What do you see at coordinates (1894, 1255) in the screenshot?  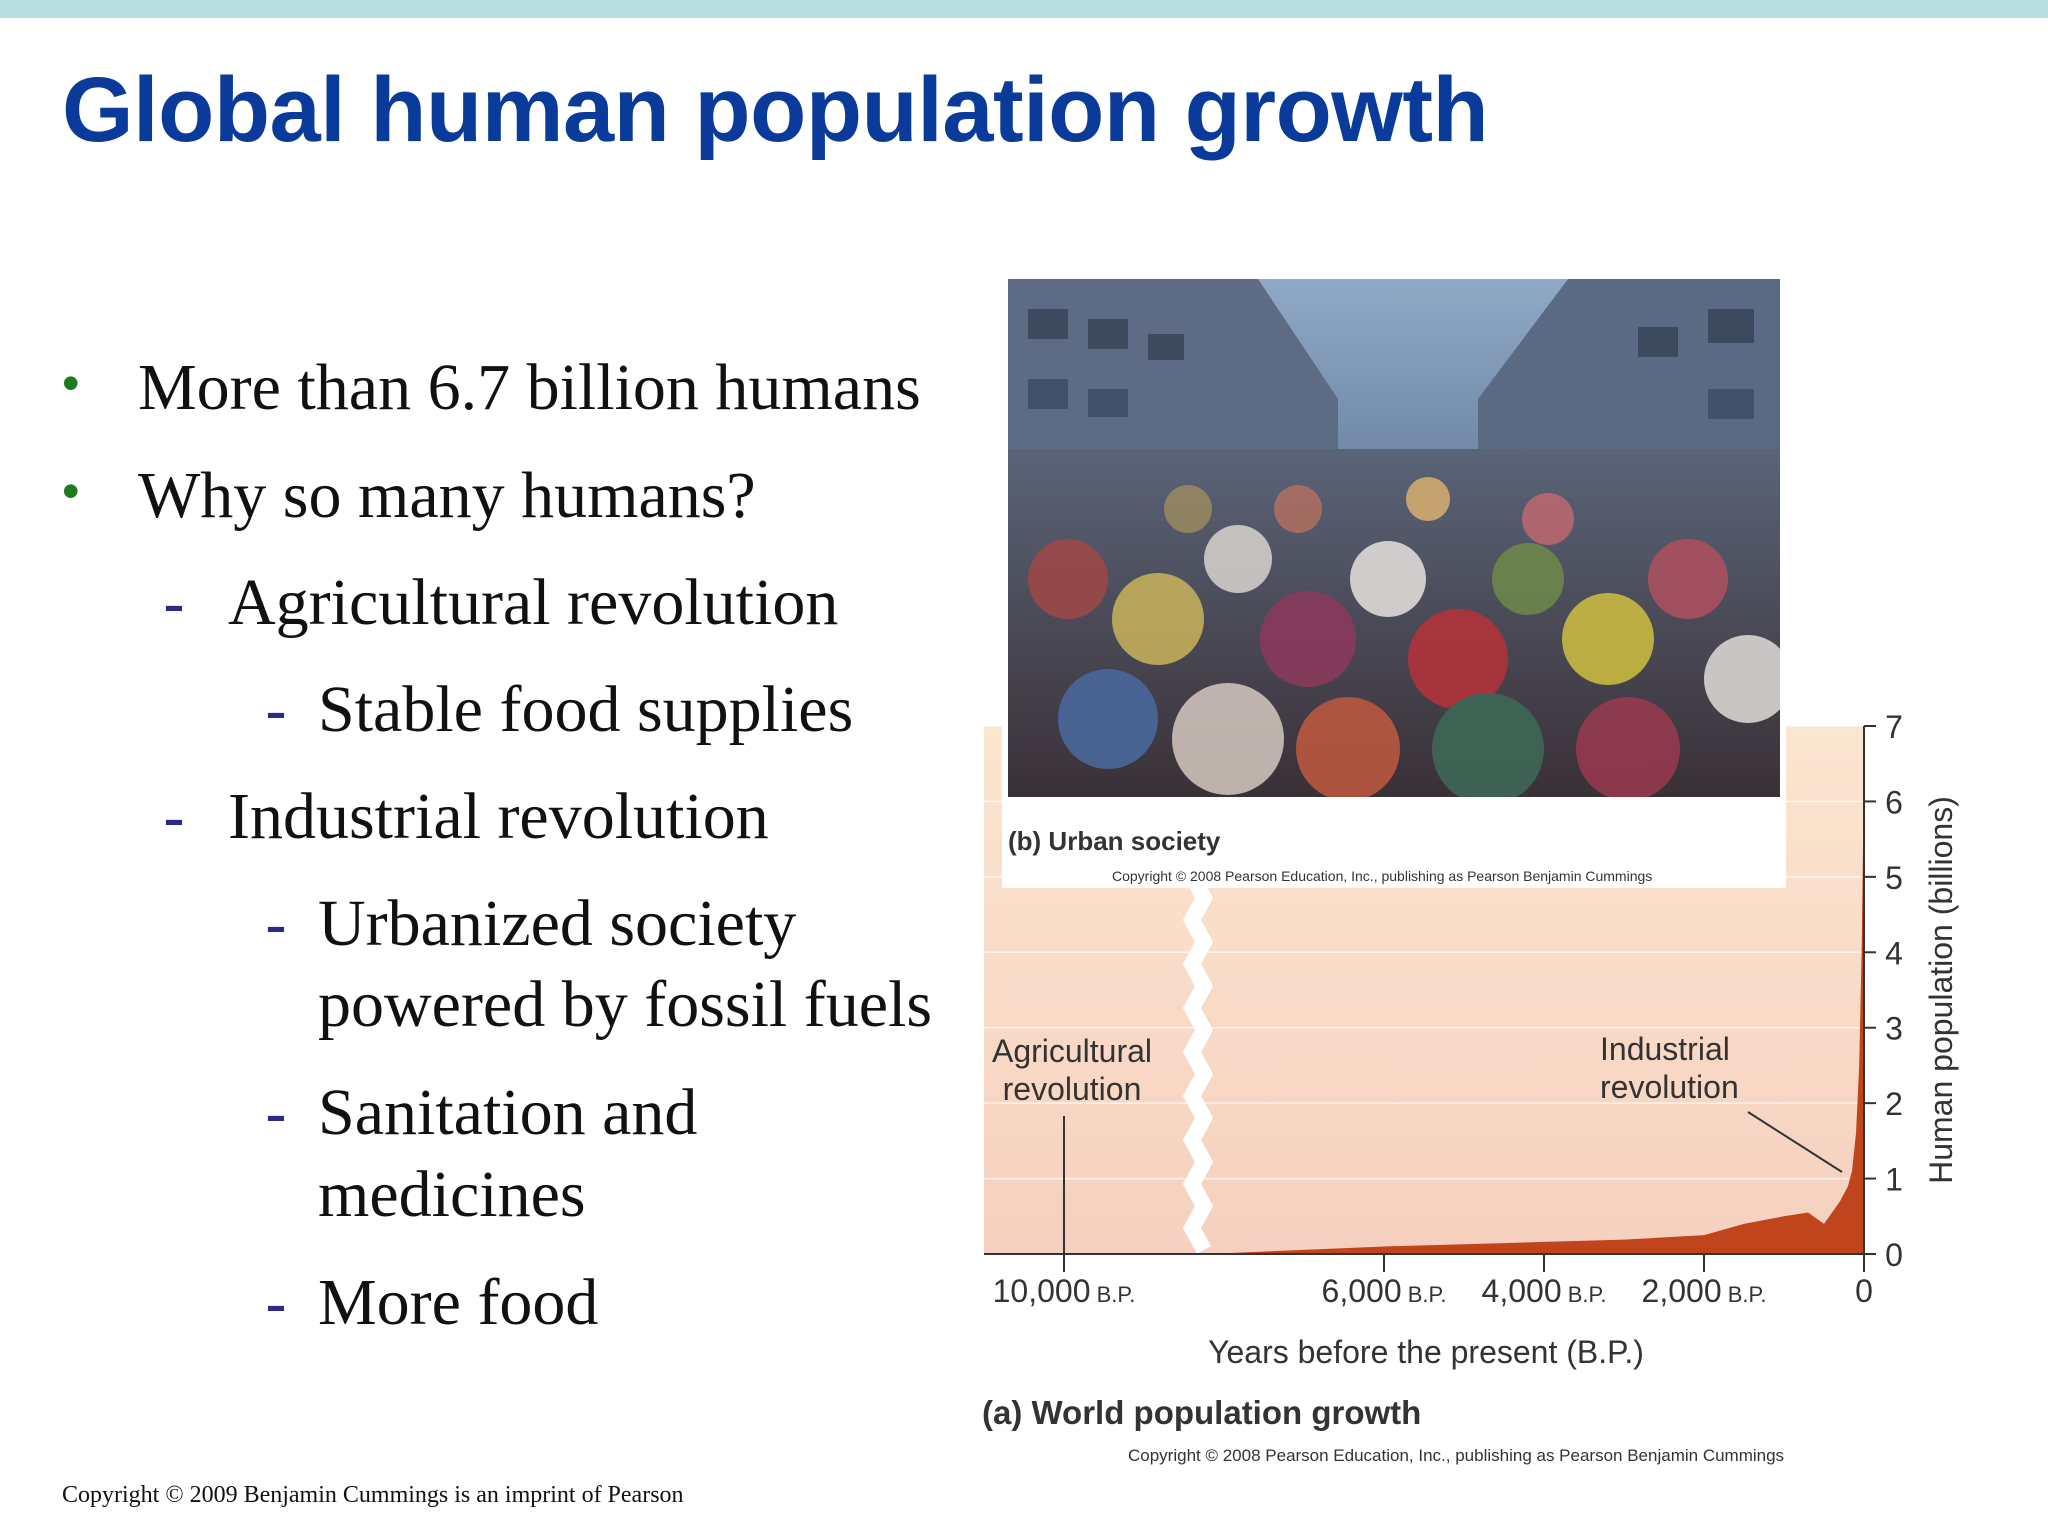 I see `y-tick-label: 0` at bounding box center [1894, 1255].